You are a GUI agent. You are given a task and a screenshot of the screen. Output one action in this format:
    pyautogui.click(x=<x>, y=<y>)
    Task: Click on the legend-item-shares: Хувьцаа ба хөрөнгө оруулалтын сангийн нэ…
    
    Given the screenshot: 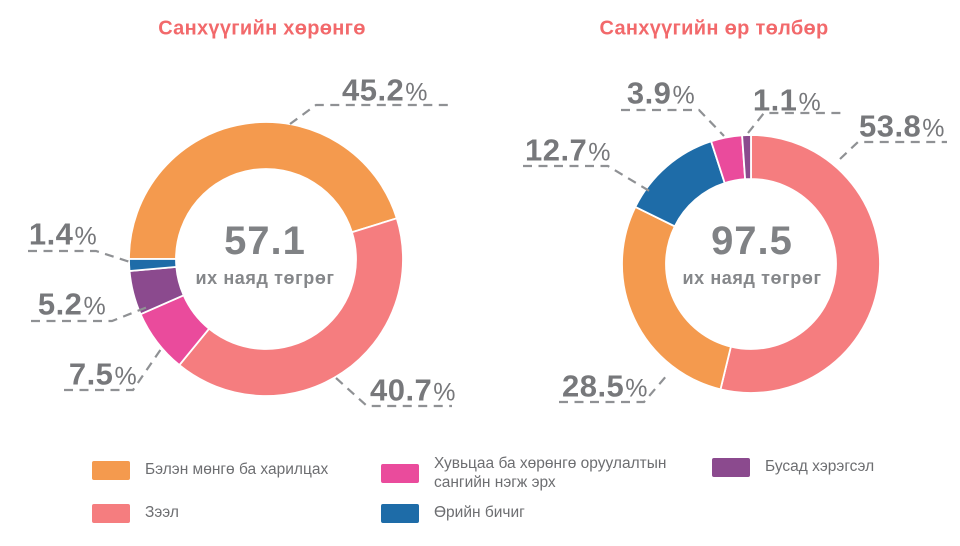 What is the action you would take?
    pyautogui.click(x=531, y=473)
    